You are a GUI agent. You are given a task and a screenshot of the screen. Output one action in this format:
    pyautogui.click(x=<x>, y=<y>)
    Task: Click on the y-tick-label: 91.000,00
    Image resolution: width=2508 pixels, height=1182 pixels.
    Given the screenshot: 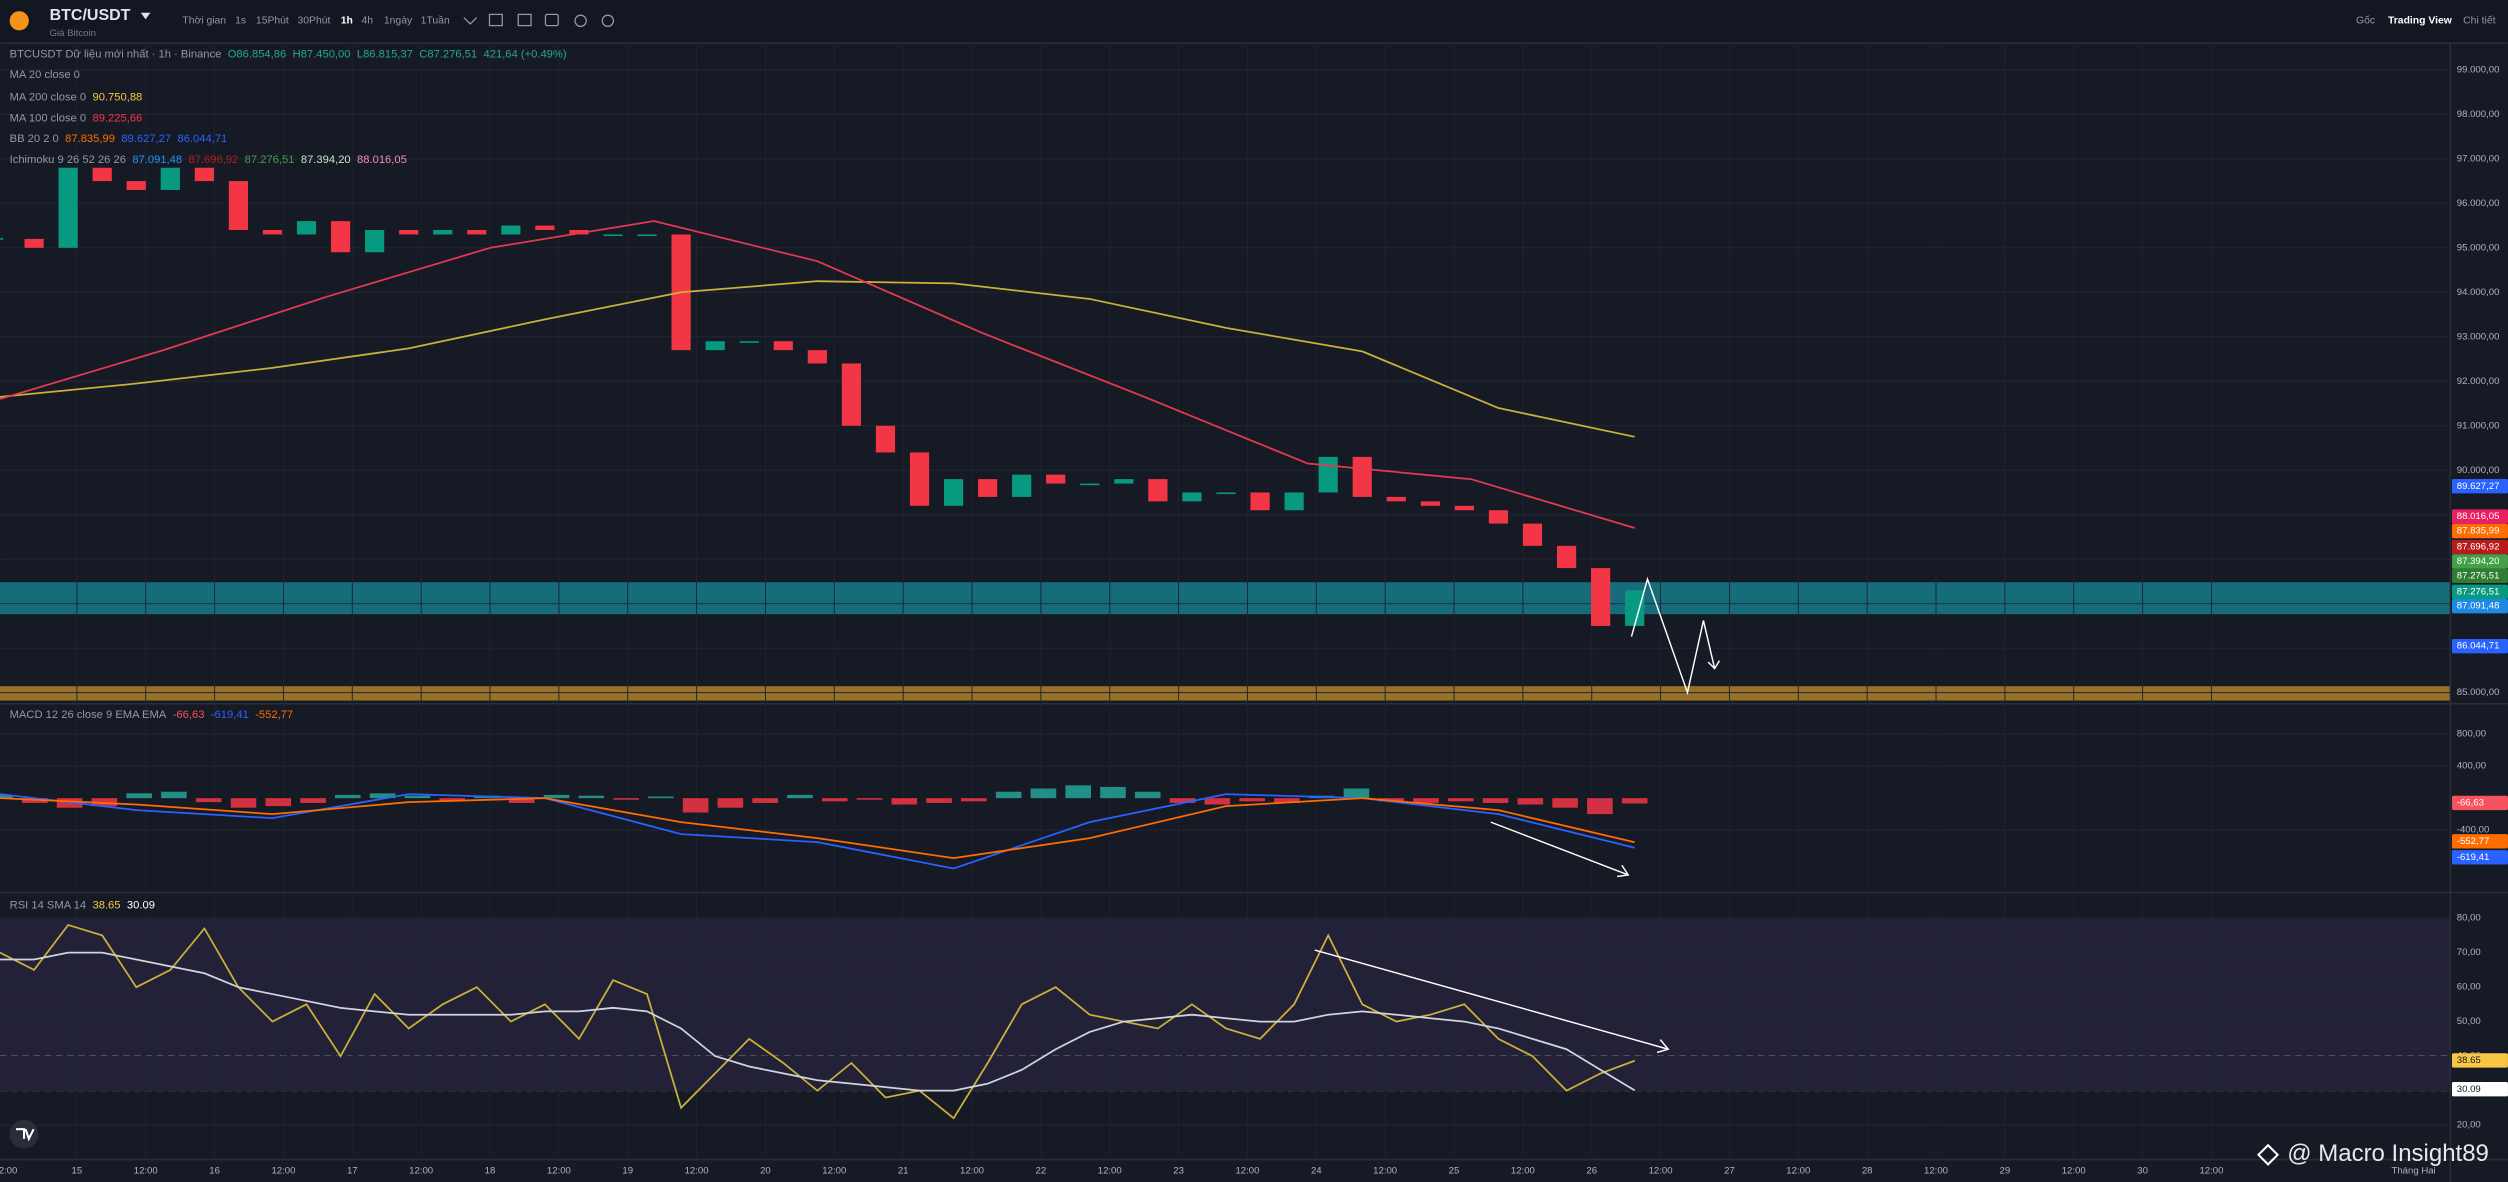 What is the action you would take?
    pyautogui.click(x=2478, y=425)
    